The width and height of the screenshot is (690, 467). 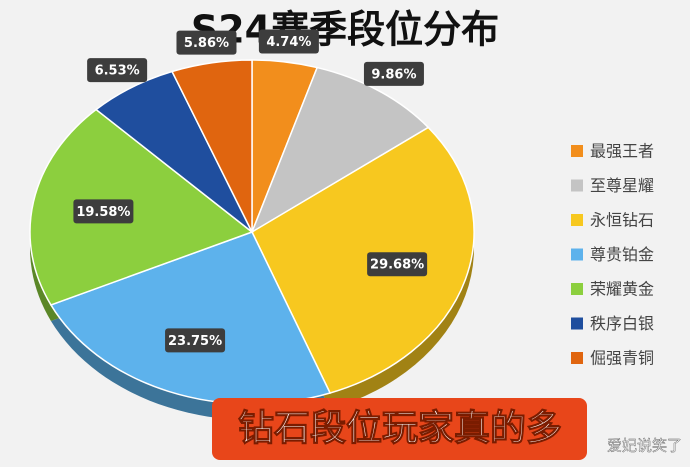 I want to click on value-label: 19.58%, so click(x=103, y=212).